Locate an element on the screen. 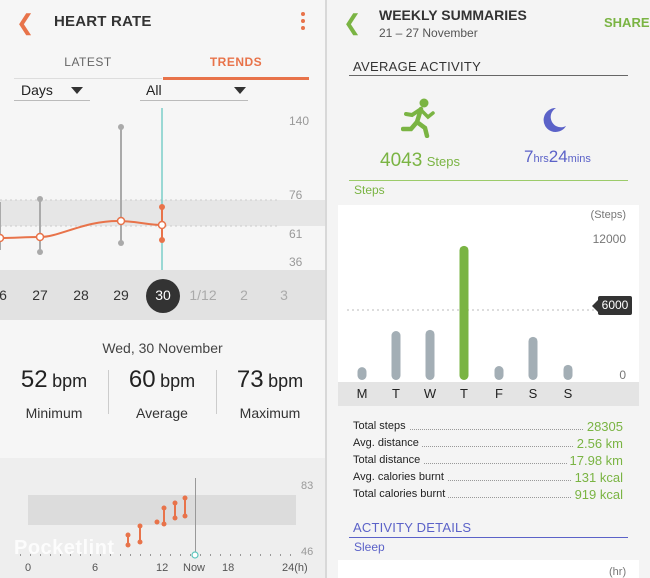 Image resolution: width=650 pixels, height=578 pixels. date-item: 3 is located at coordinates (284, 295).